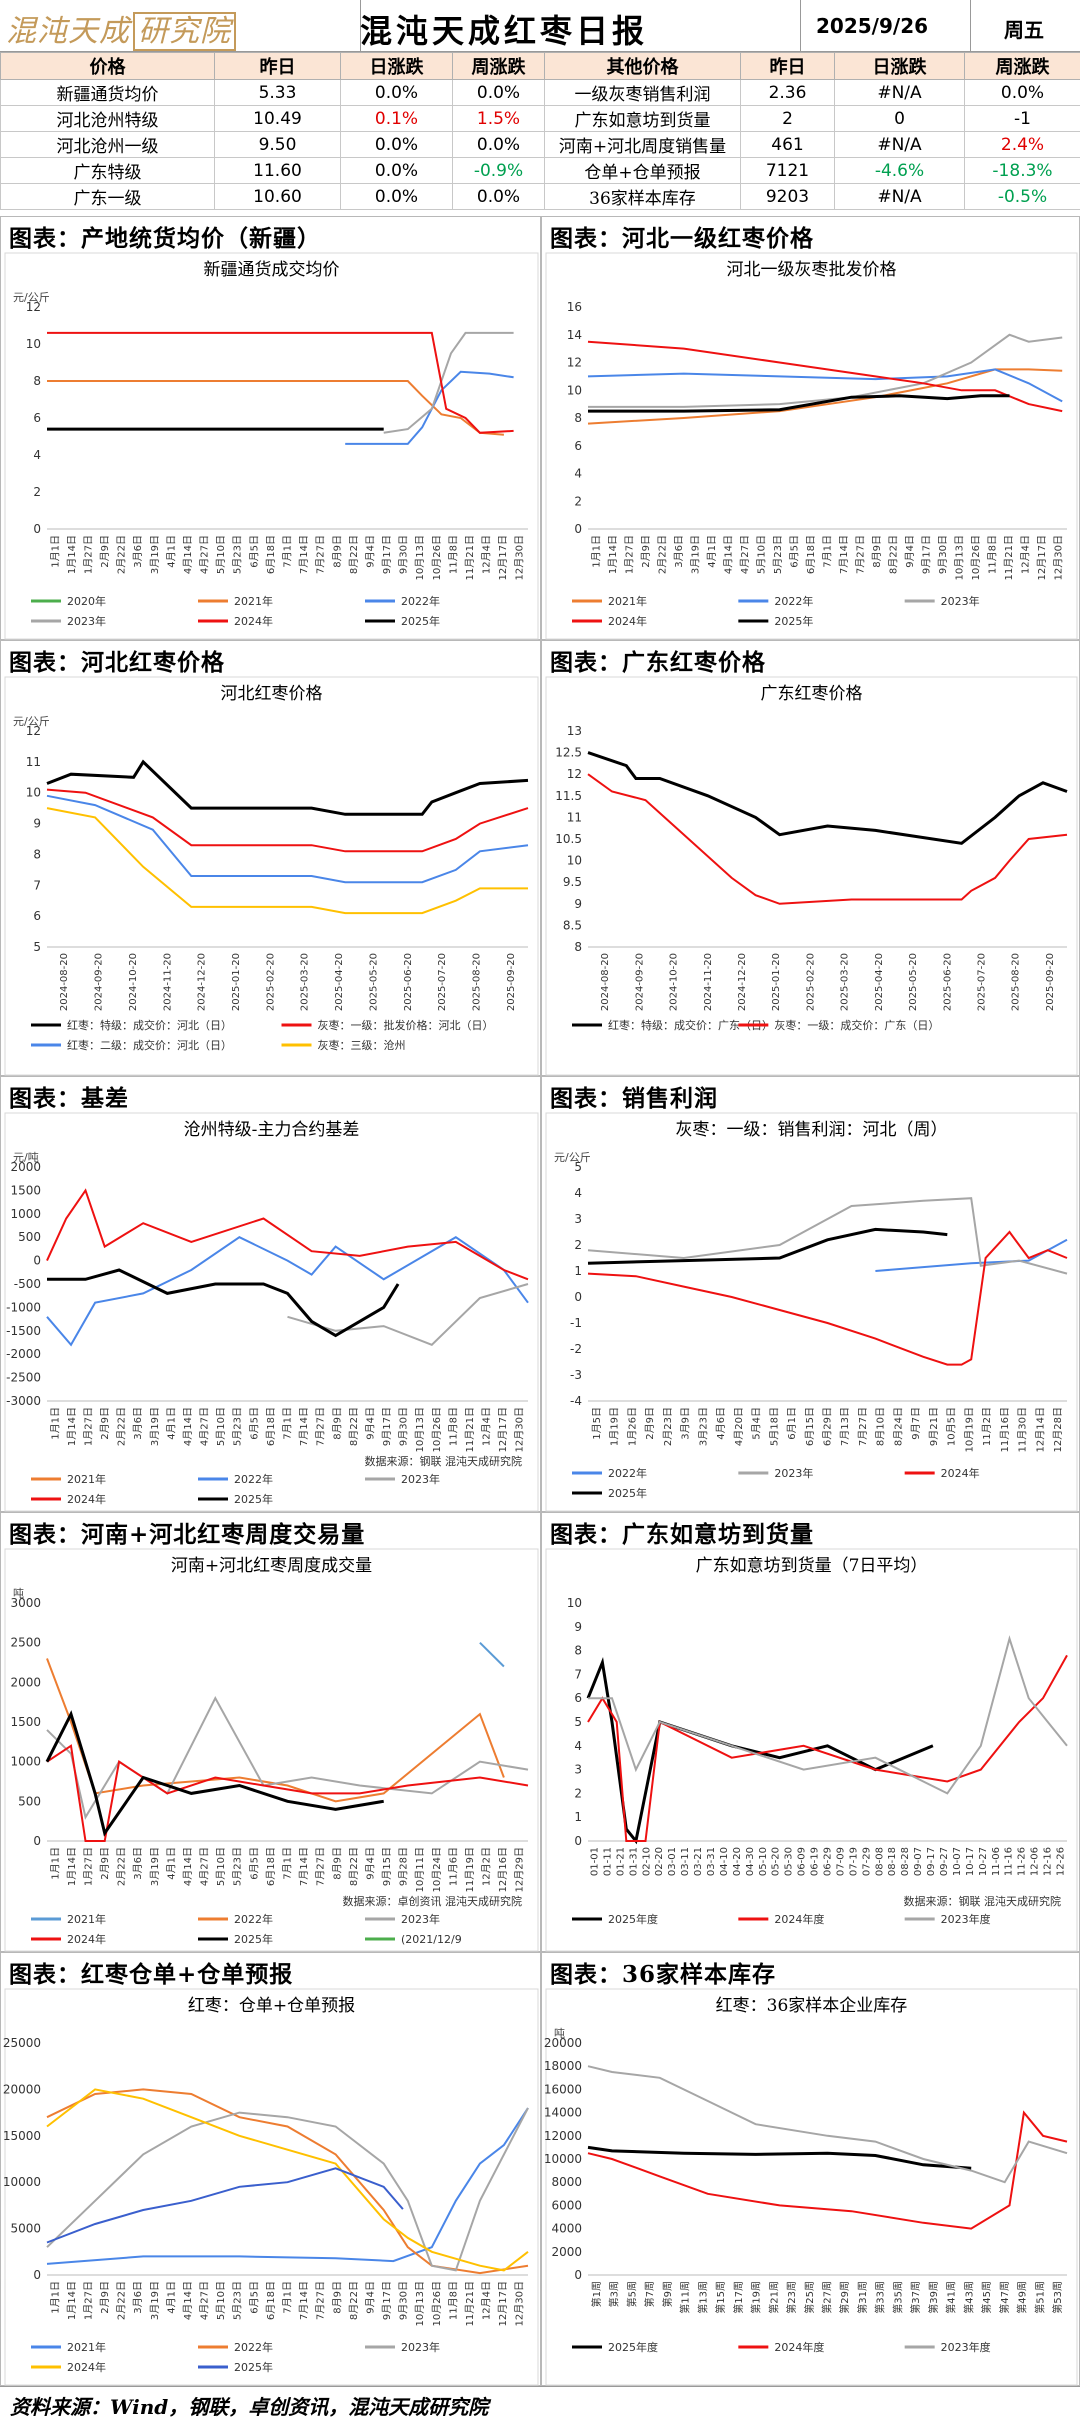 Image resolution: width=1080 pixels, height=2420 pixels. I want to click on x-tick-label: 12月16日, so click(503, 1869).